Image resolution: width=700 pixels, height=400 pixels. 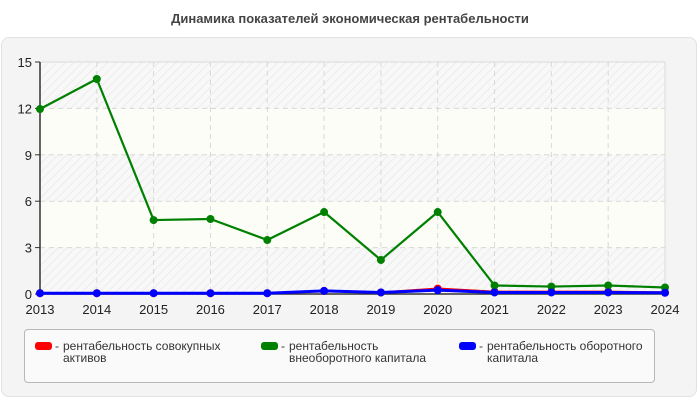 What do you see at coordinates (96, 309) in the screenshot?
I see `x-tick-label: 2014` at bounding box center [96, 309].